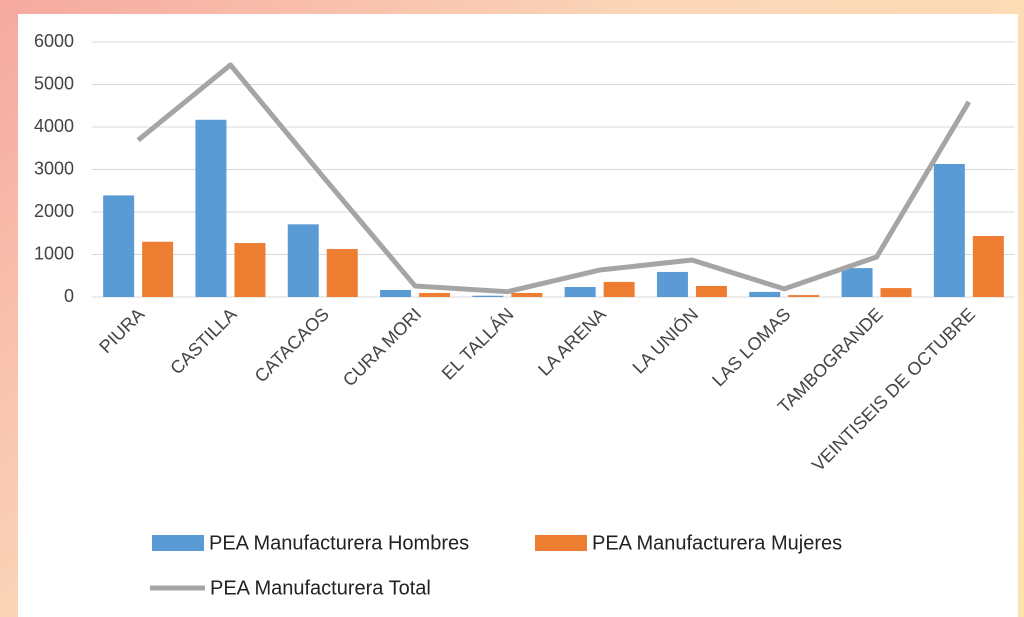  What do you see at coordinates (54, 168) in the screenshot?
I see `y-tick-label: 3000` at bounding box center [54, 168].